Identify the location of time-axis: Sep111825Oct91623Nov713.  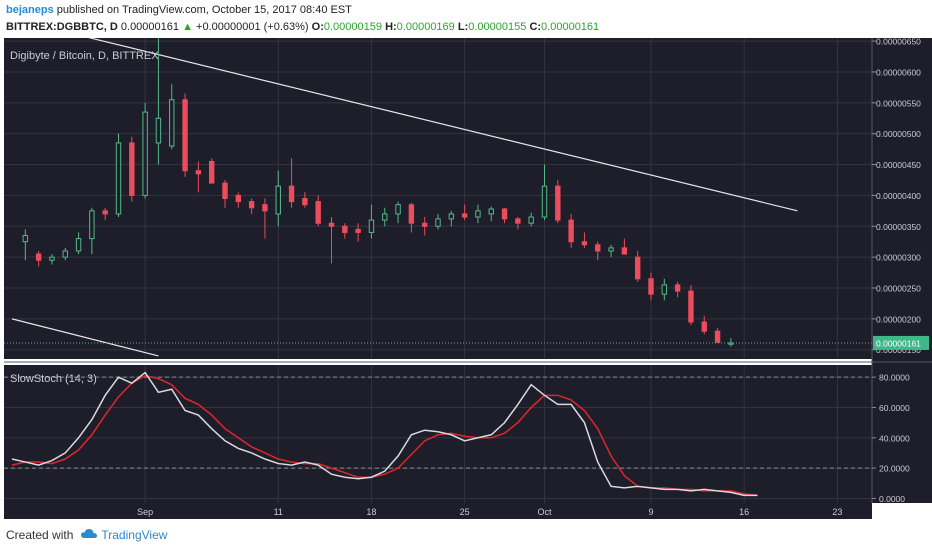
(468, 511).